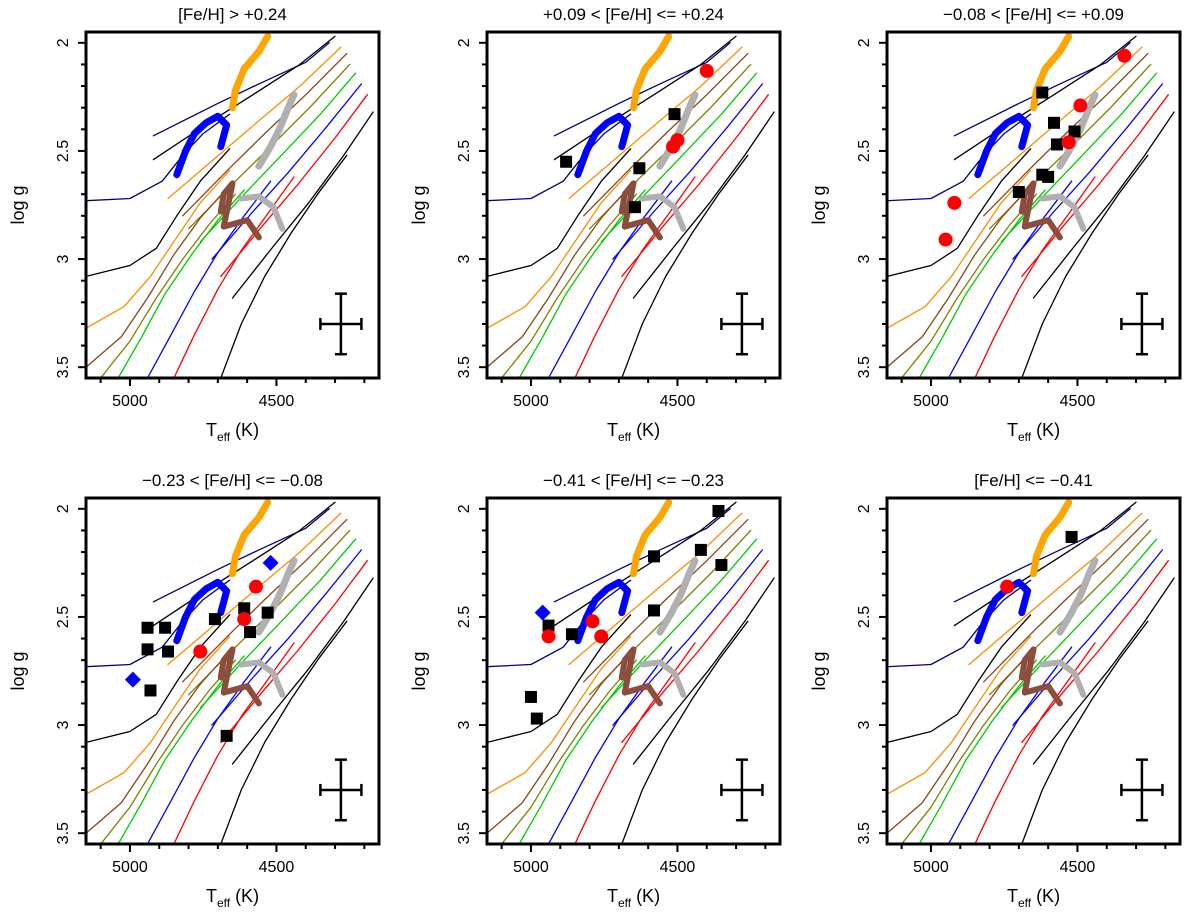 The height and width of the screenshot is (915, 1200). I want to click on panel-title: −0.23 < [Fe/H] <= −0.08, so click(232, 480).